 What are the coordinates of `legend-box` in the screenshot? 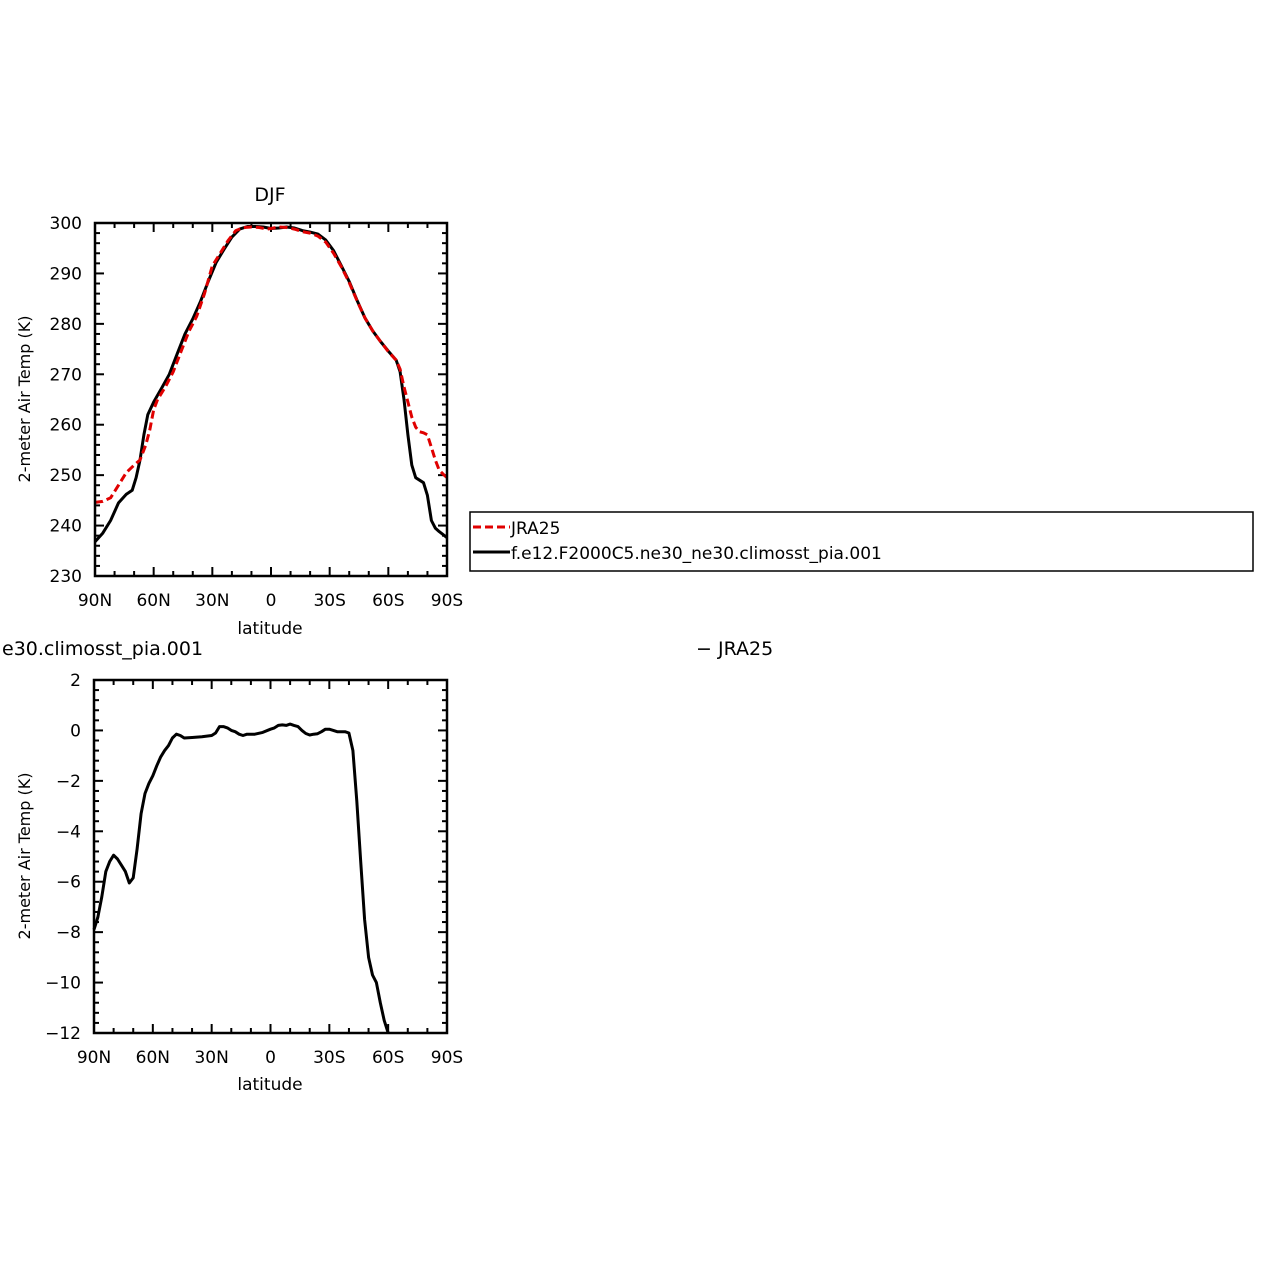 It's located at (861, 541).